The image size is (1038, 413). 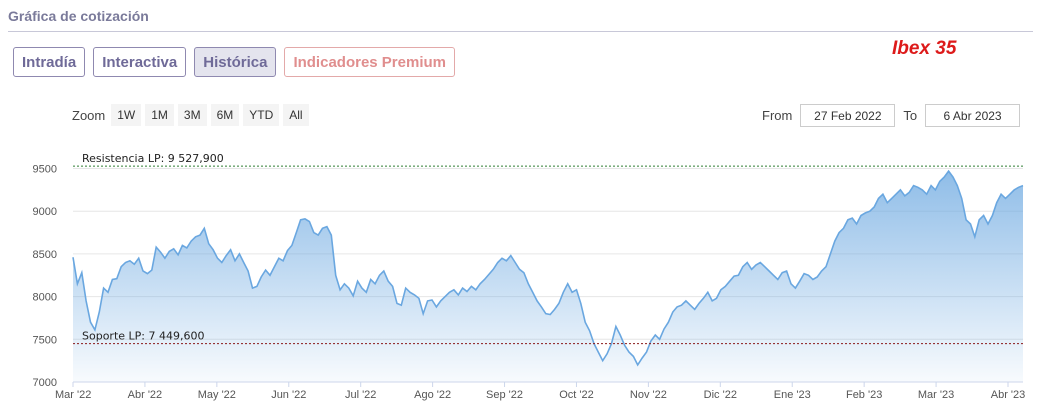 I want to click on zoom-label: Zoom, so click(x=89, y=115).